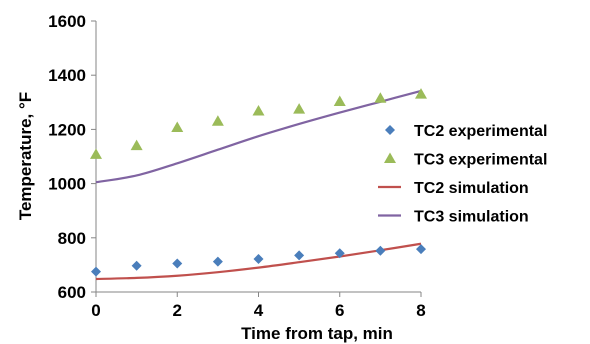 The height and width of the screenshot is (344, 590). I want to click on x-tick-label: 0, so click(95, 310).